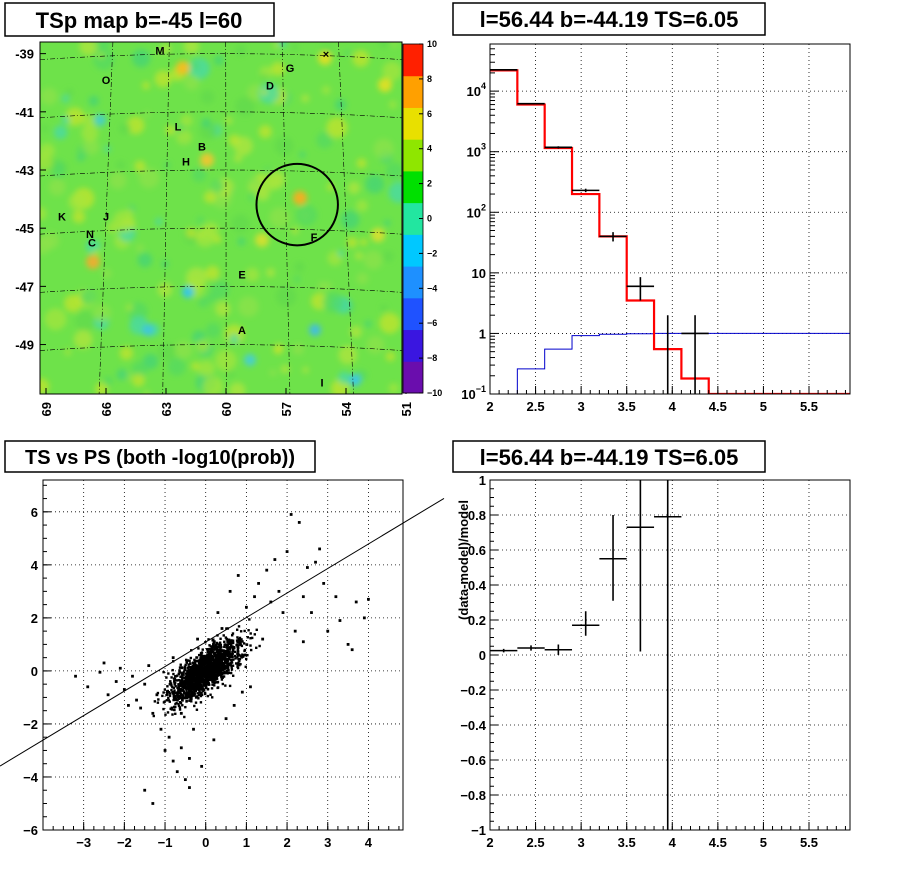 The image size is (898, 875). Describe the element at coordinates (478, 830) in the screenshot. I see `y-tick-label: −1` at that location.